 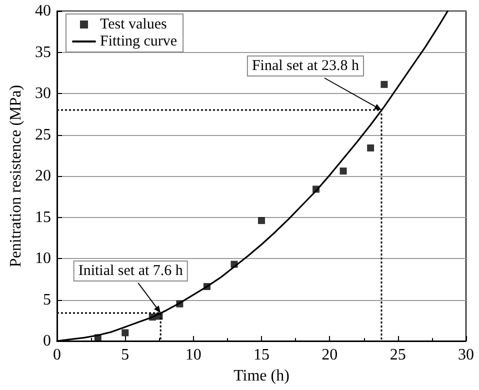 I want to click on annotation: Initial set at 7.6 h, so click(x=131, y=270).